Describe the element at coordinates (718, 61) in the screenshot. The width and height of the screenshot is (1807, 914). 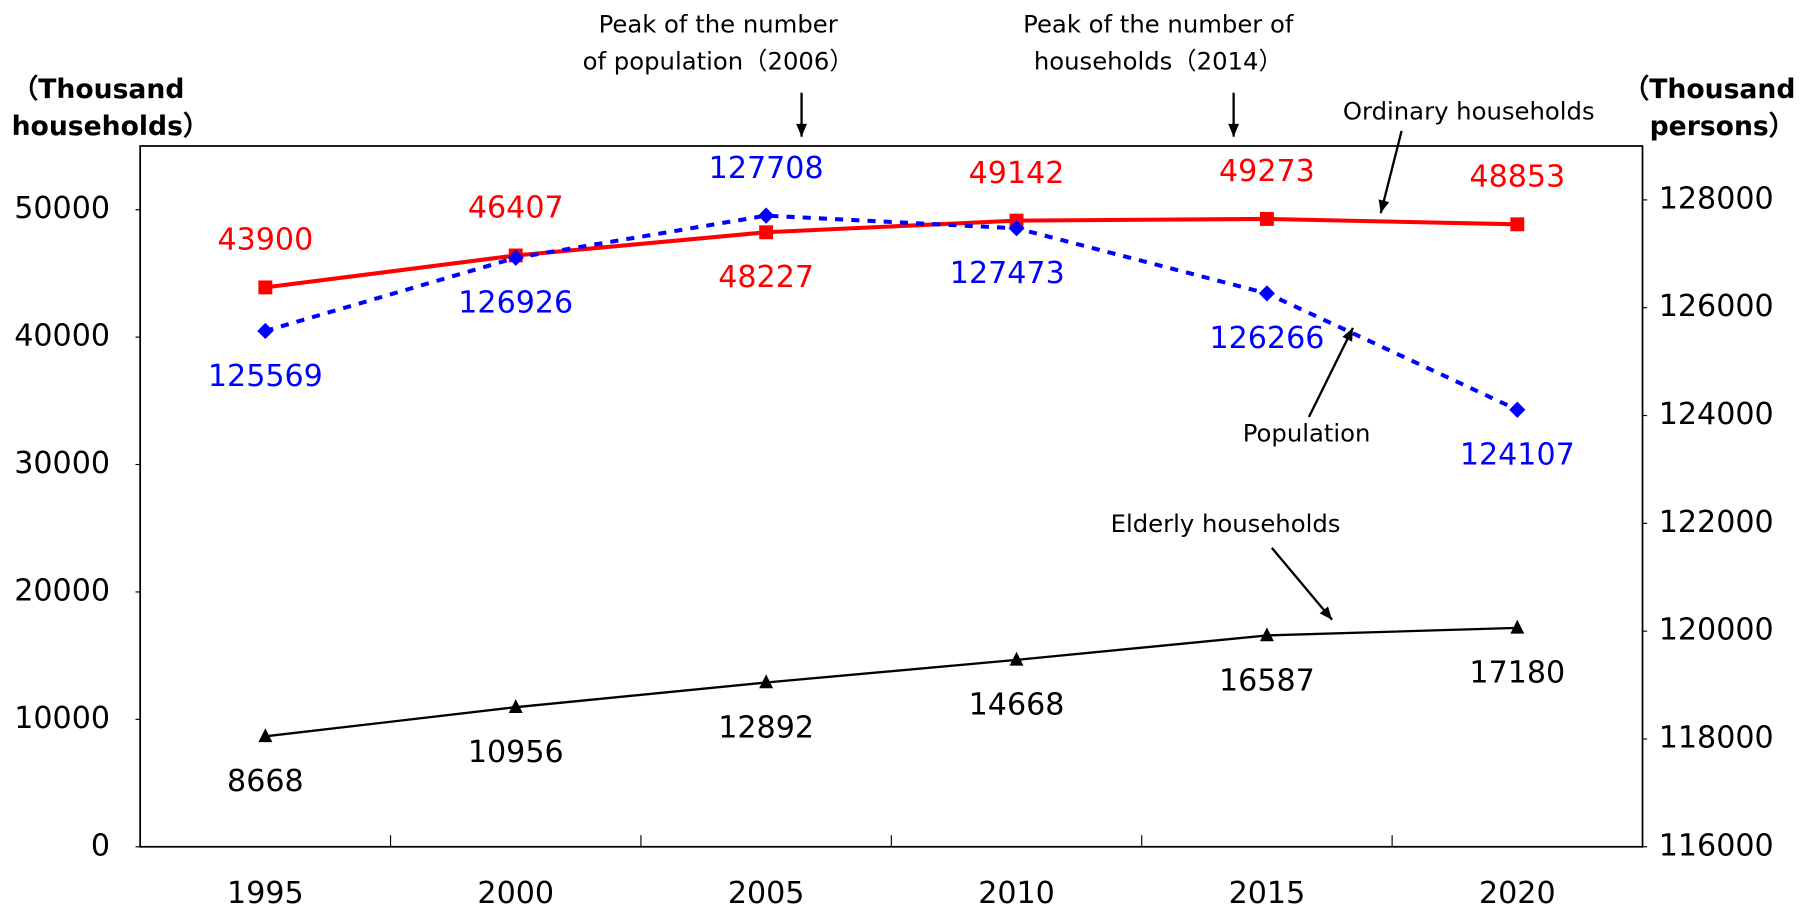
I see `annotation: of population（2006）` at that location.